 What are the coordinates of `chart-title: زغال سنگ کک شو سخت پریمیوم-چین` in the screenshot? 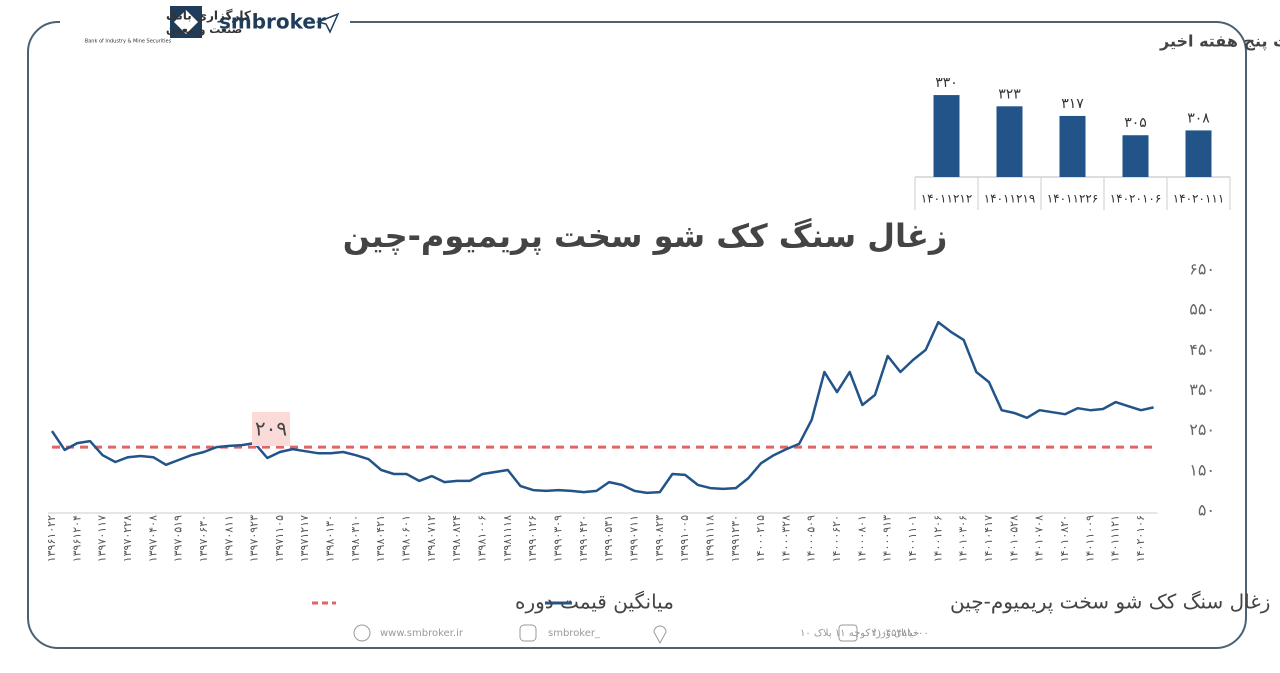 It's located at (645, 236).